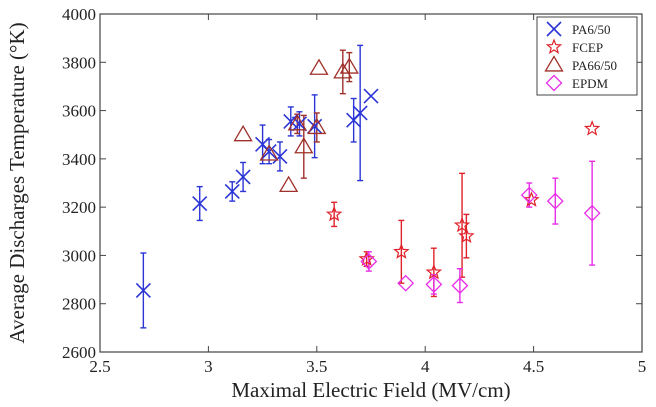 This screenshot has height=407, width=656. Describe the element at coordinates (591, 29) in the screenshot. I see `legend-entry-label: PA6/50` at that location.